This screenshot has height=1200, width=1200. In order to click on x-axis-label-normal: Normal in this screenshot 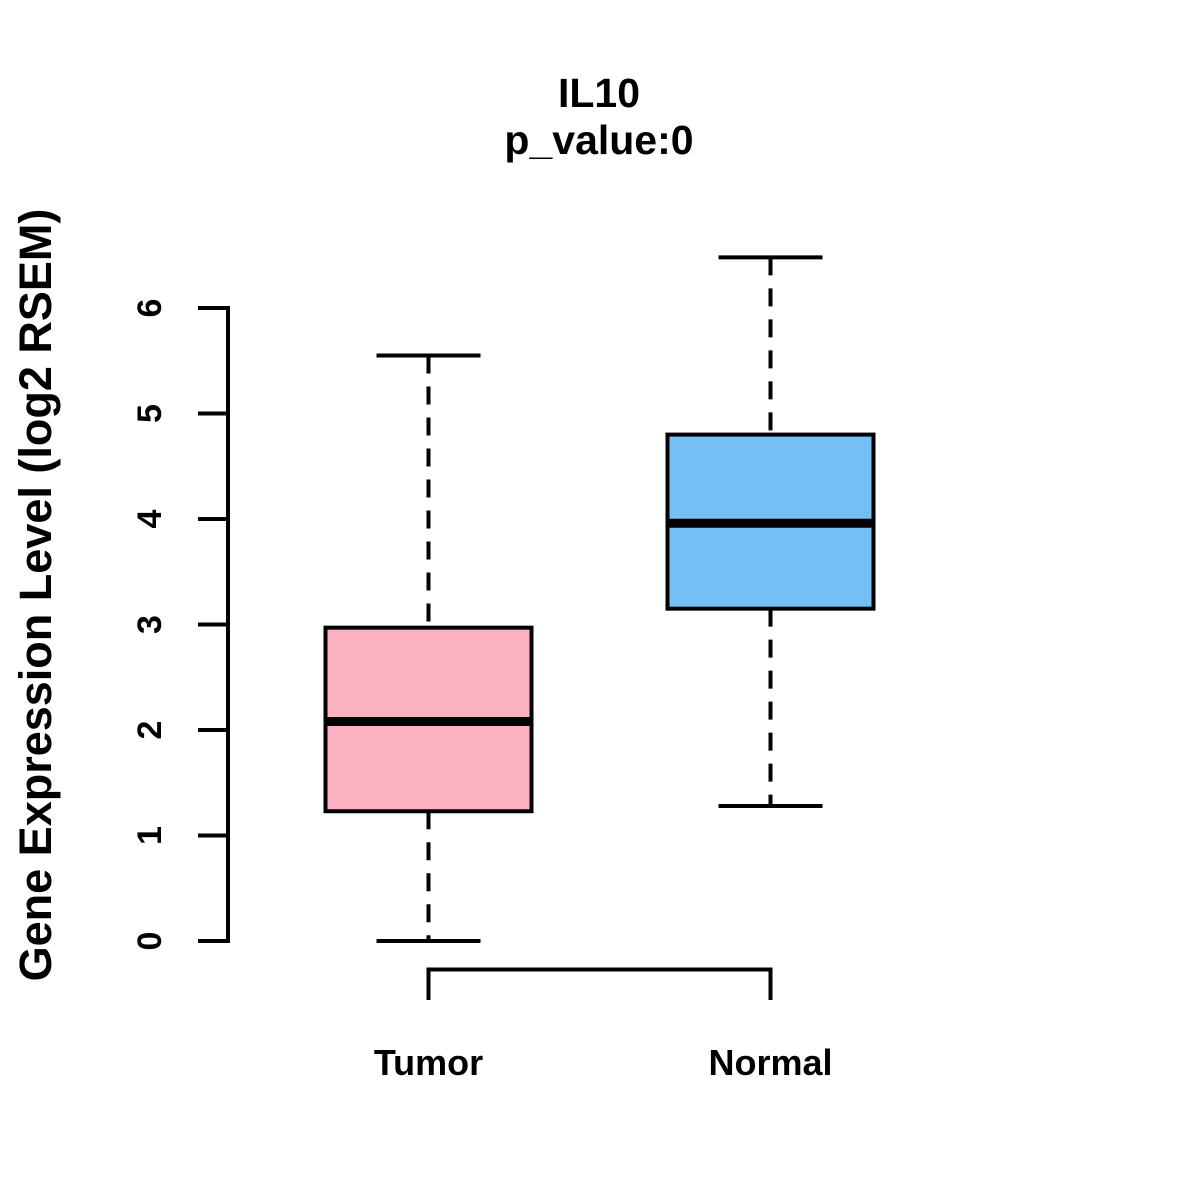, I will do `click(770, 1062)`.